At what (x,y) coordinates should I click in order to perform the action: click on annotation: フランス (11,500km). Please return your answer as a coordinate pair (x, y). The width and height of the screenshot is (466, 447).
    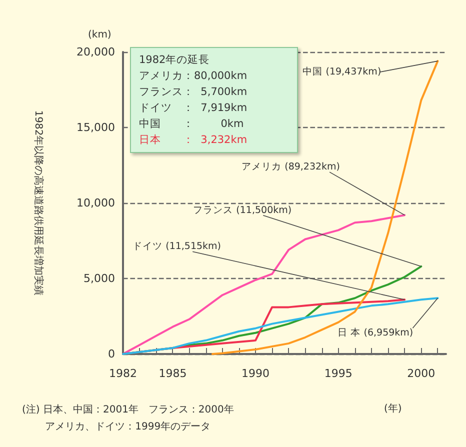
    Looking at the image, I should click on (242, 210).